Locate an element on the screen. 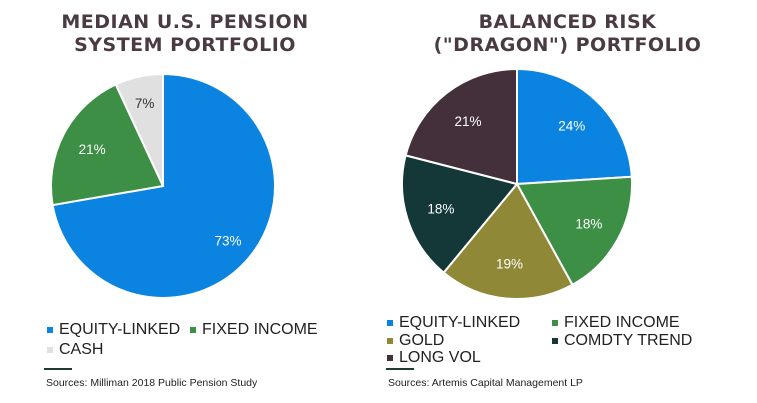 The width and height of the screenshot is (757, 403). legend-item-long-vol: LONG VOL is located at coordinates (434, 358).